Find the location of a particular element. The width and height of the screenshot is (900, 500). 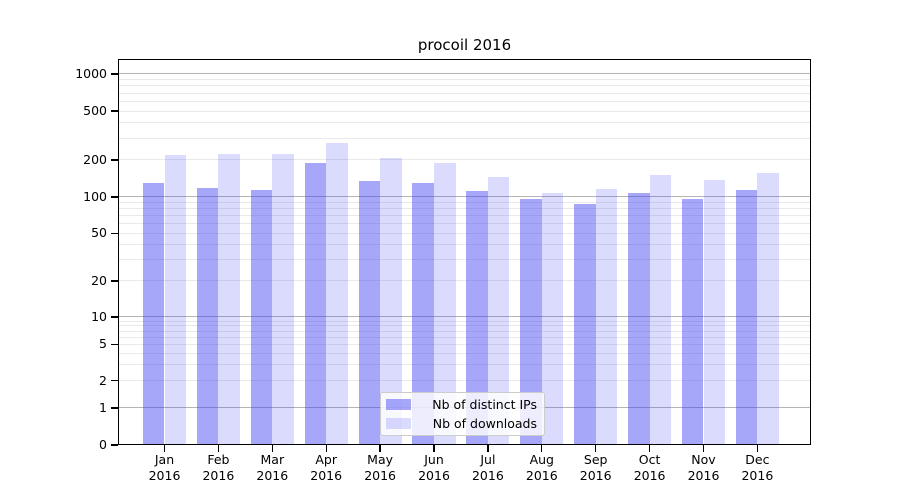

bar-apr-distinct-ips is located at coordinates (315, 303).